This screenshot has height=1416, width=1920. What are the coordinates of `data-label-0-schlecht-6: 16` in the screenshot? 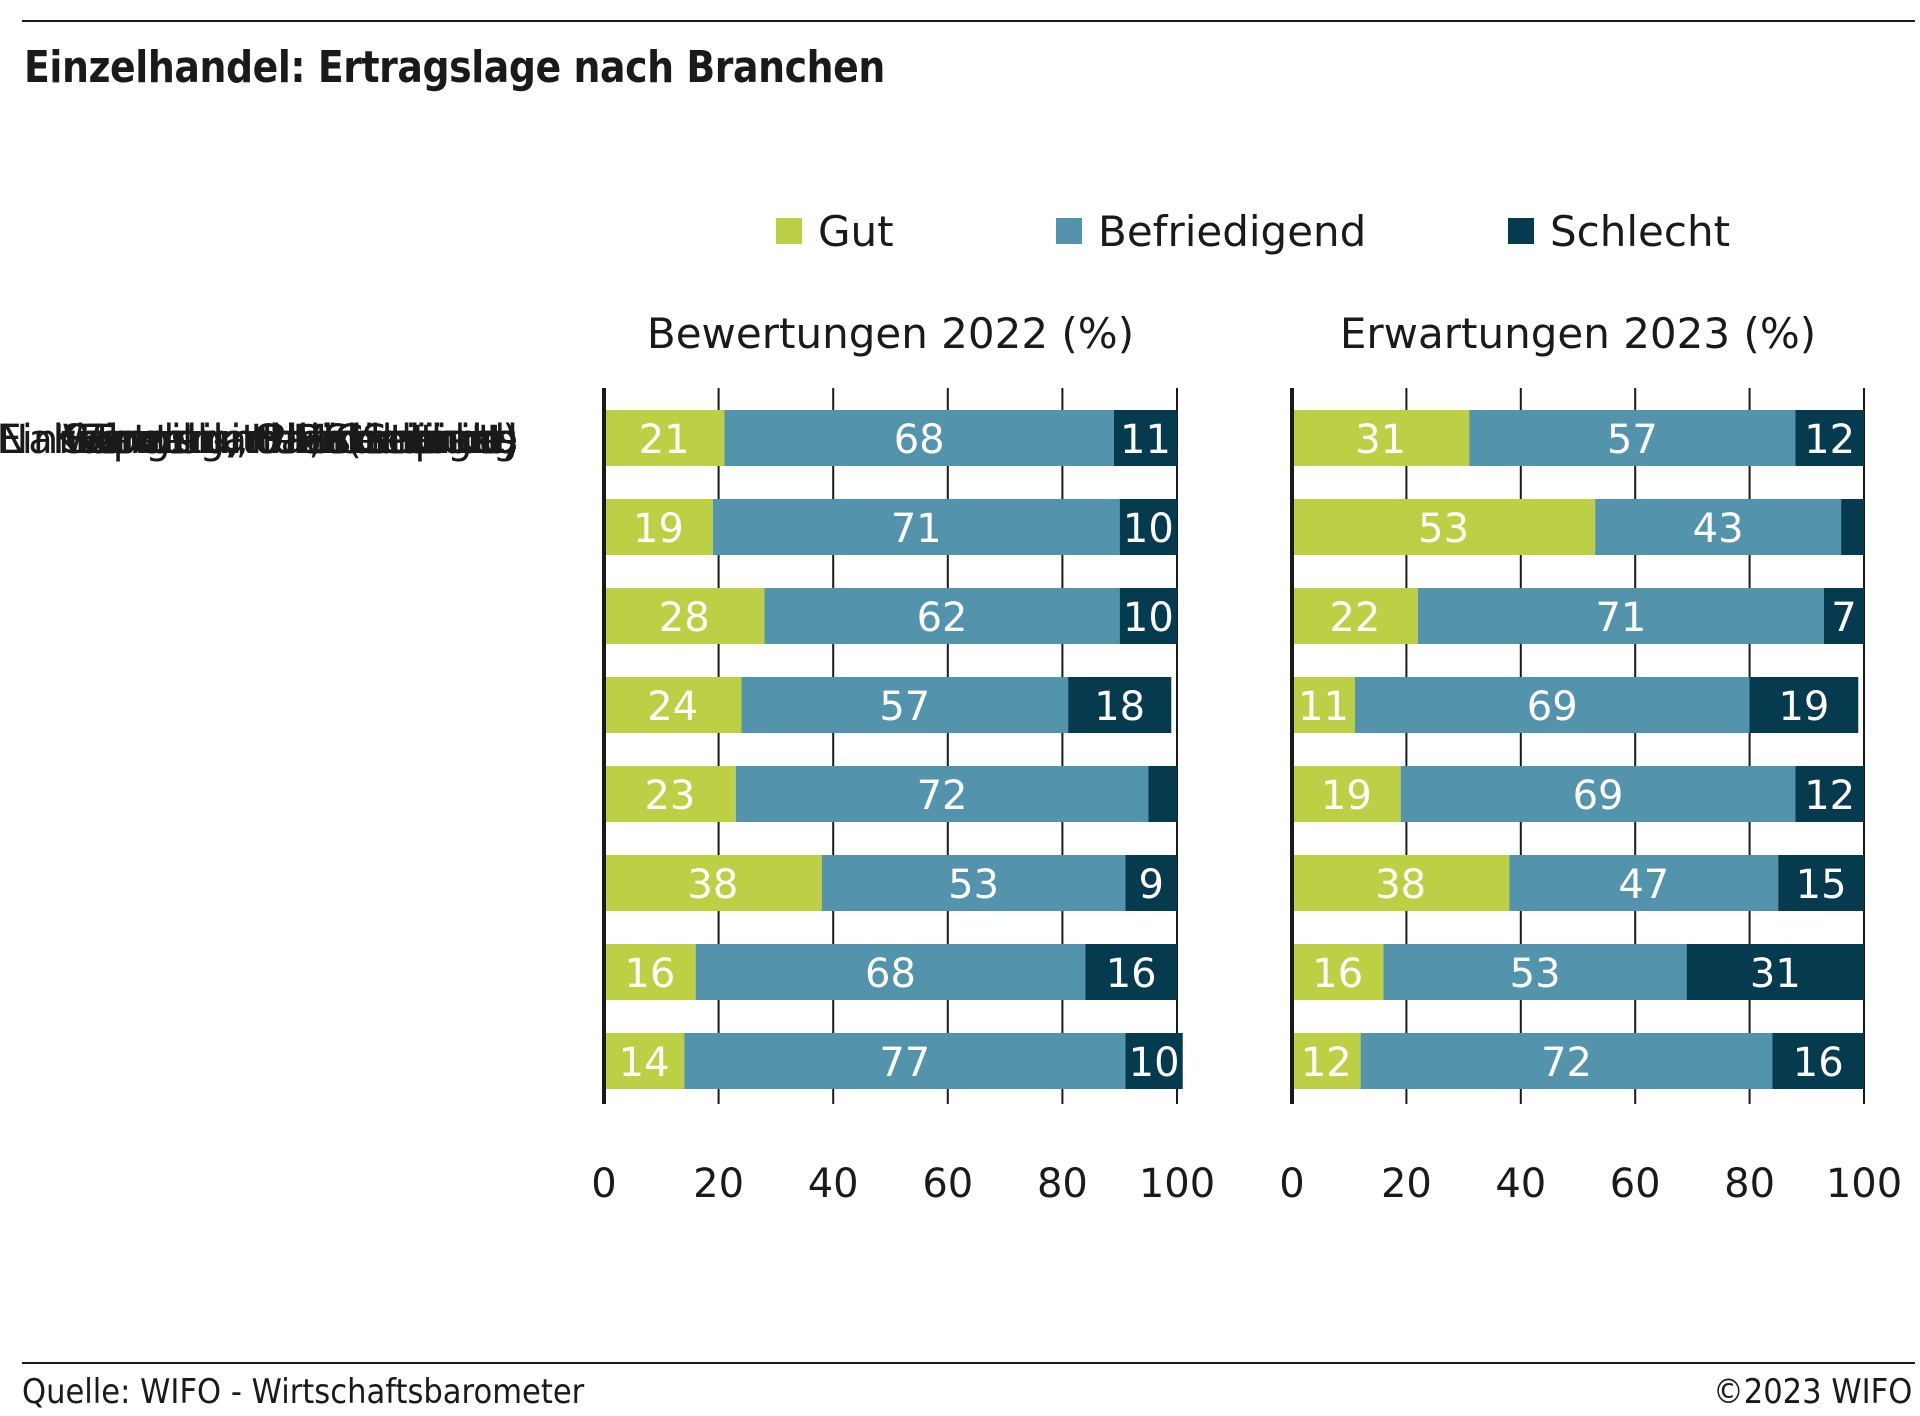 It's located at (1131, 974).